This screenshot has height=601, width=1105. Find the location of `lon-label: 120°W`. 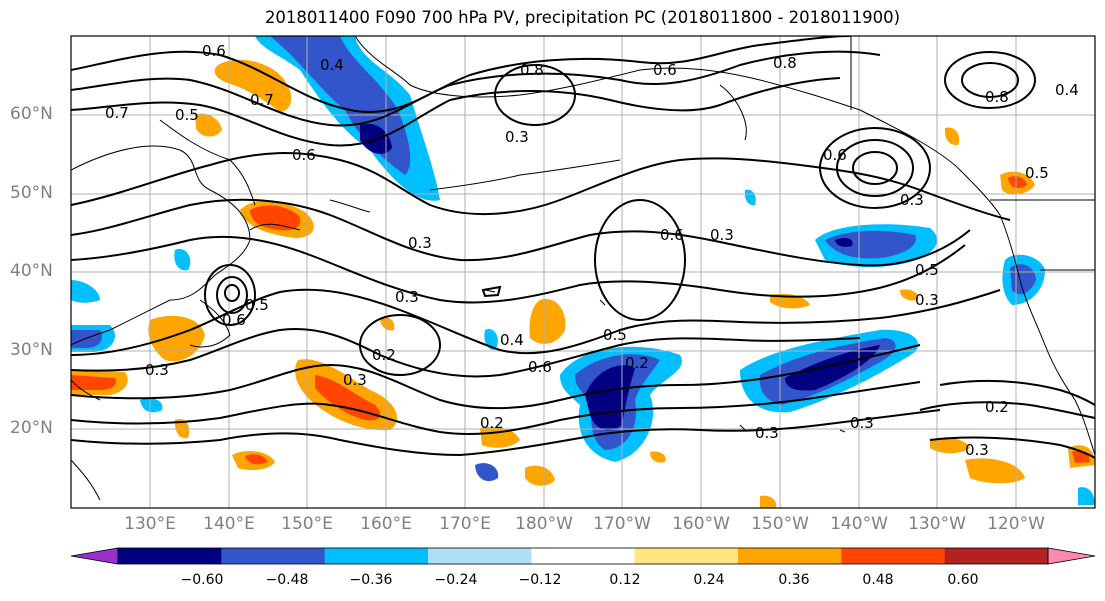

lon-label: 120°W is located at coordinates (1016, 524).